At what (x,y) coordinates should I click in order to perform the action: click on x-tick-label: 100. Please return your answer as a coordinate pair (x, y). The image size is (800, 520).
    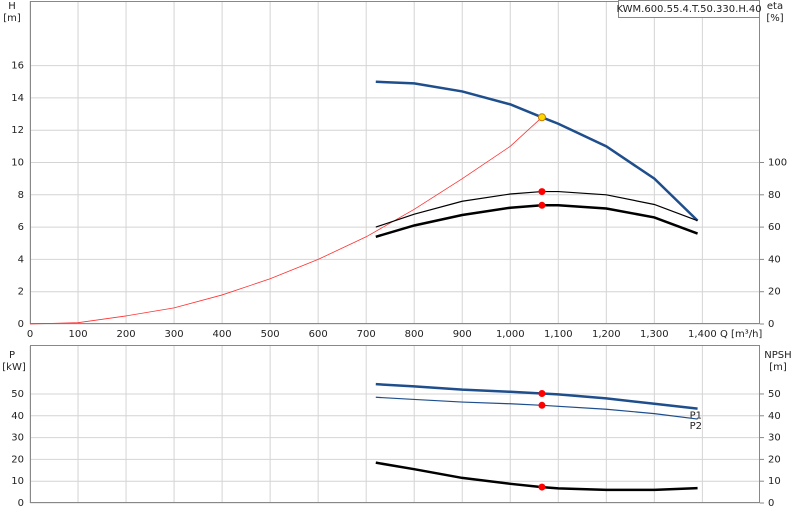
    Looking at the image, I should click on (77, 334).